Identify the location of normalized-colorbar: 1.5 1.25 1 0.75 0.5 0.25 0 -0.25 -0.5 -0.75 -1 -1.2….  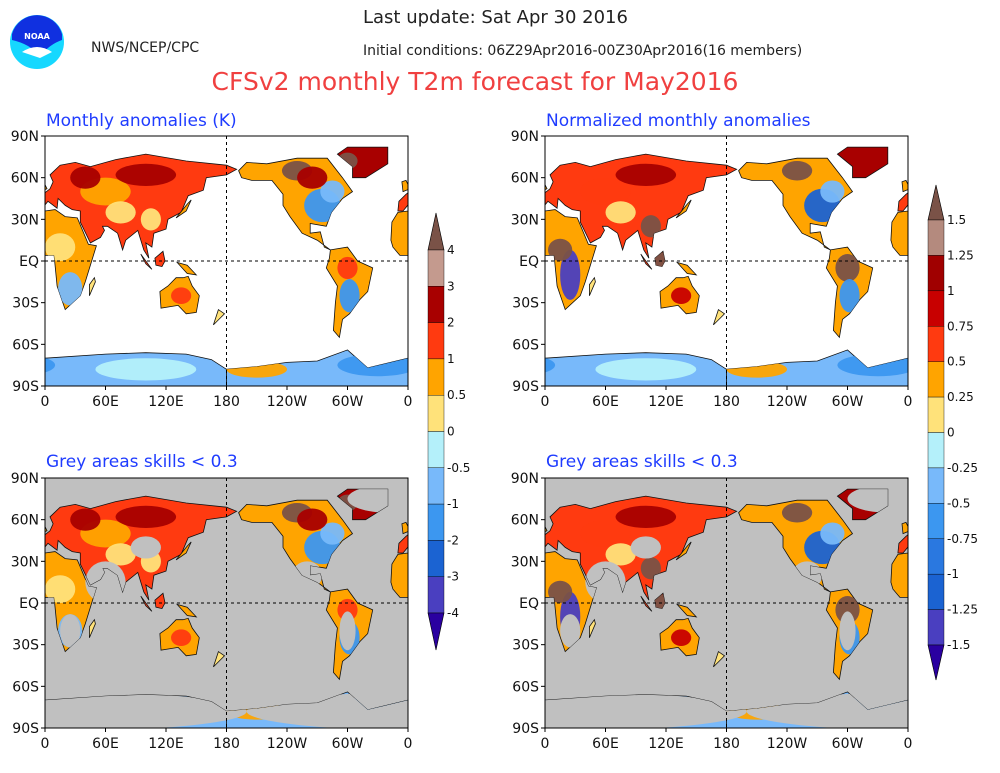
(952, 432).